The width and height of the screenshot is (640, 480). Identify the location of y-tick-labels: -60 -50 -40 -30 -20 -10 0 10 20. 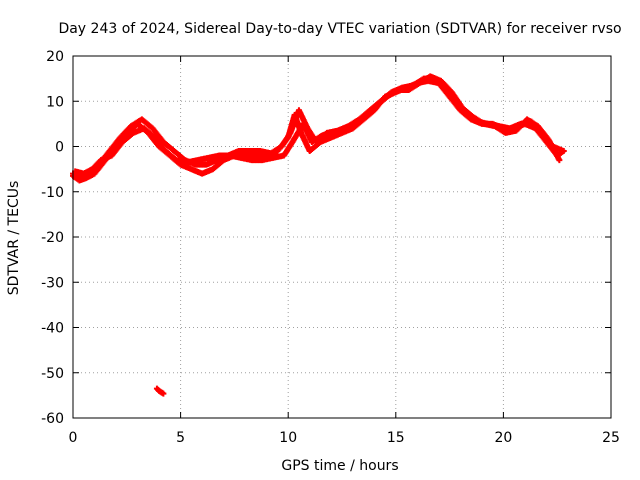
(52, 238).